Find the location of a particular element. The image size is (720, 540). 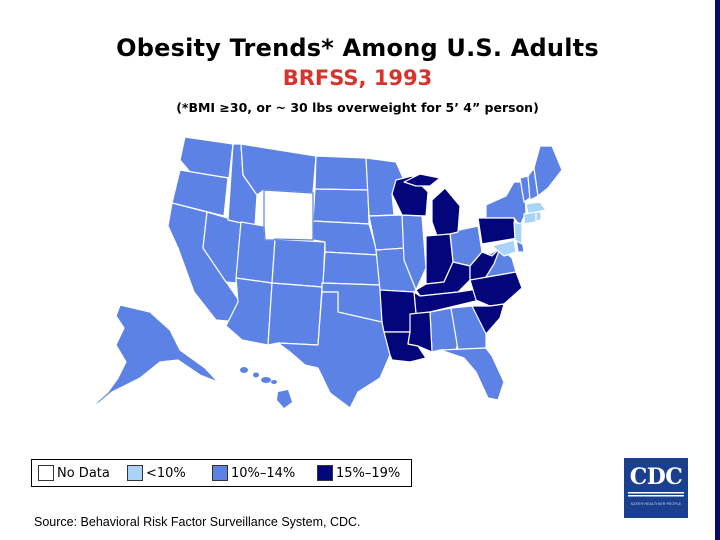

slide-edge is located at coordinates (717, 270).